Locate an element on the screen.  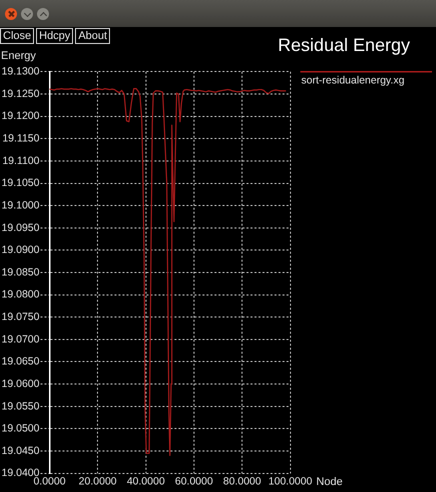
x-tick-label: 100.0000 is located at coordinates (290, 481).